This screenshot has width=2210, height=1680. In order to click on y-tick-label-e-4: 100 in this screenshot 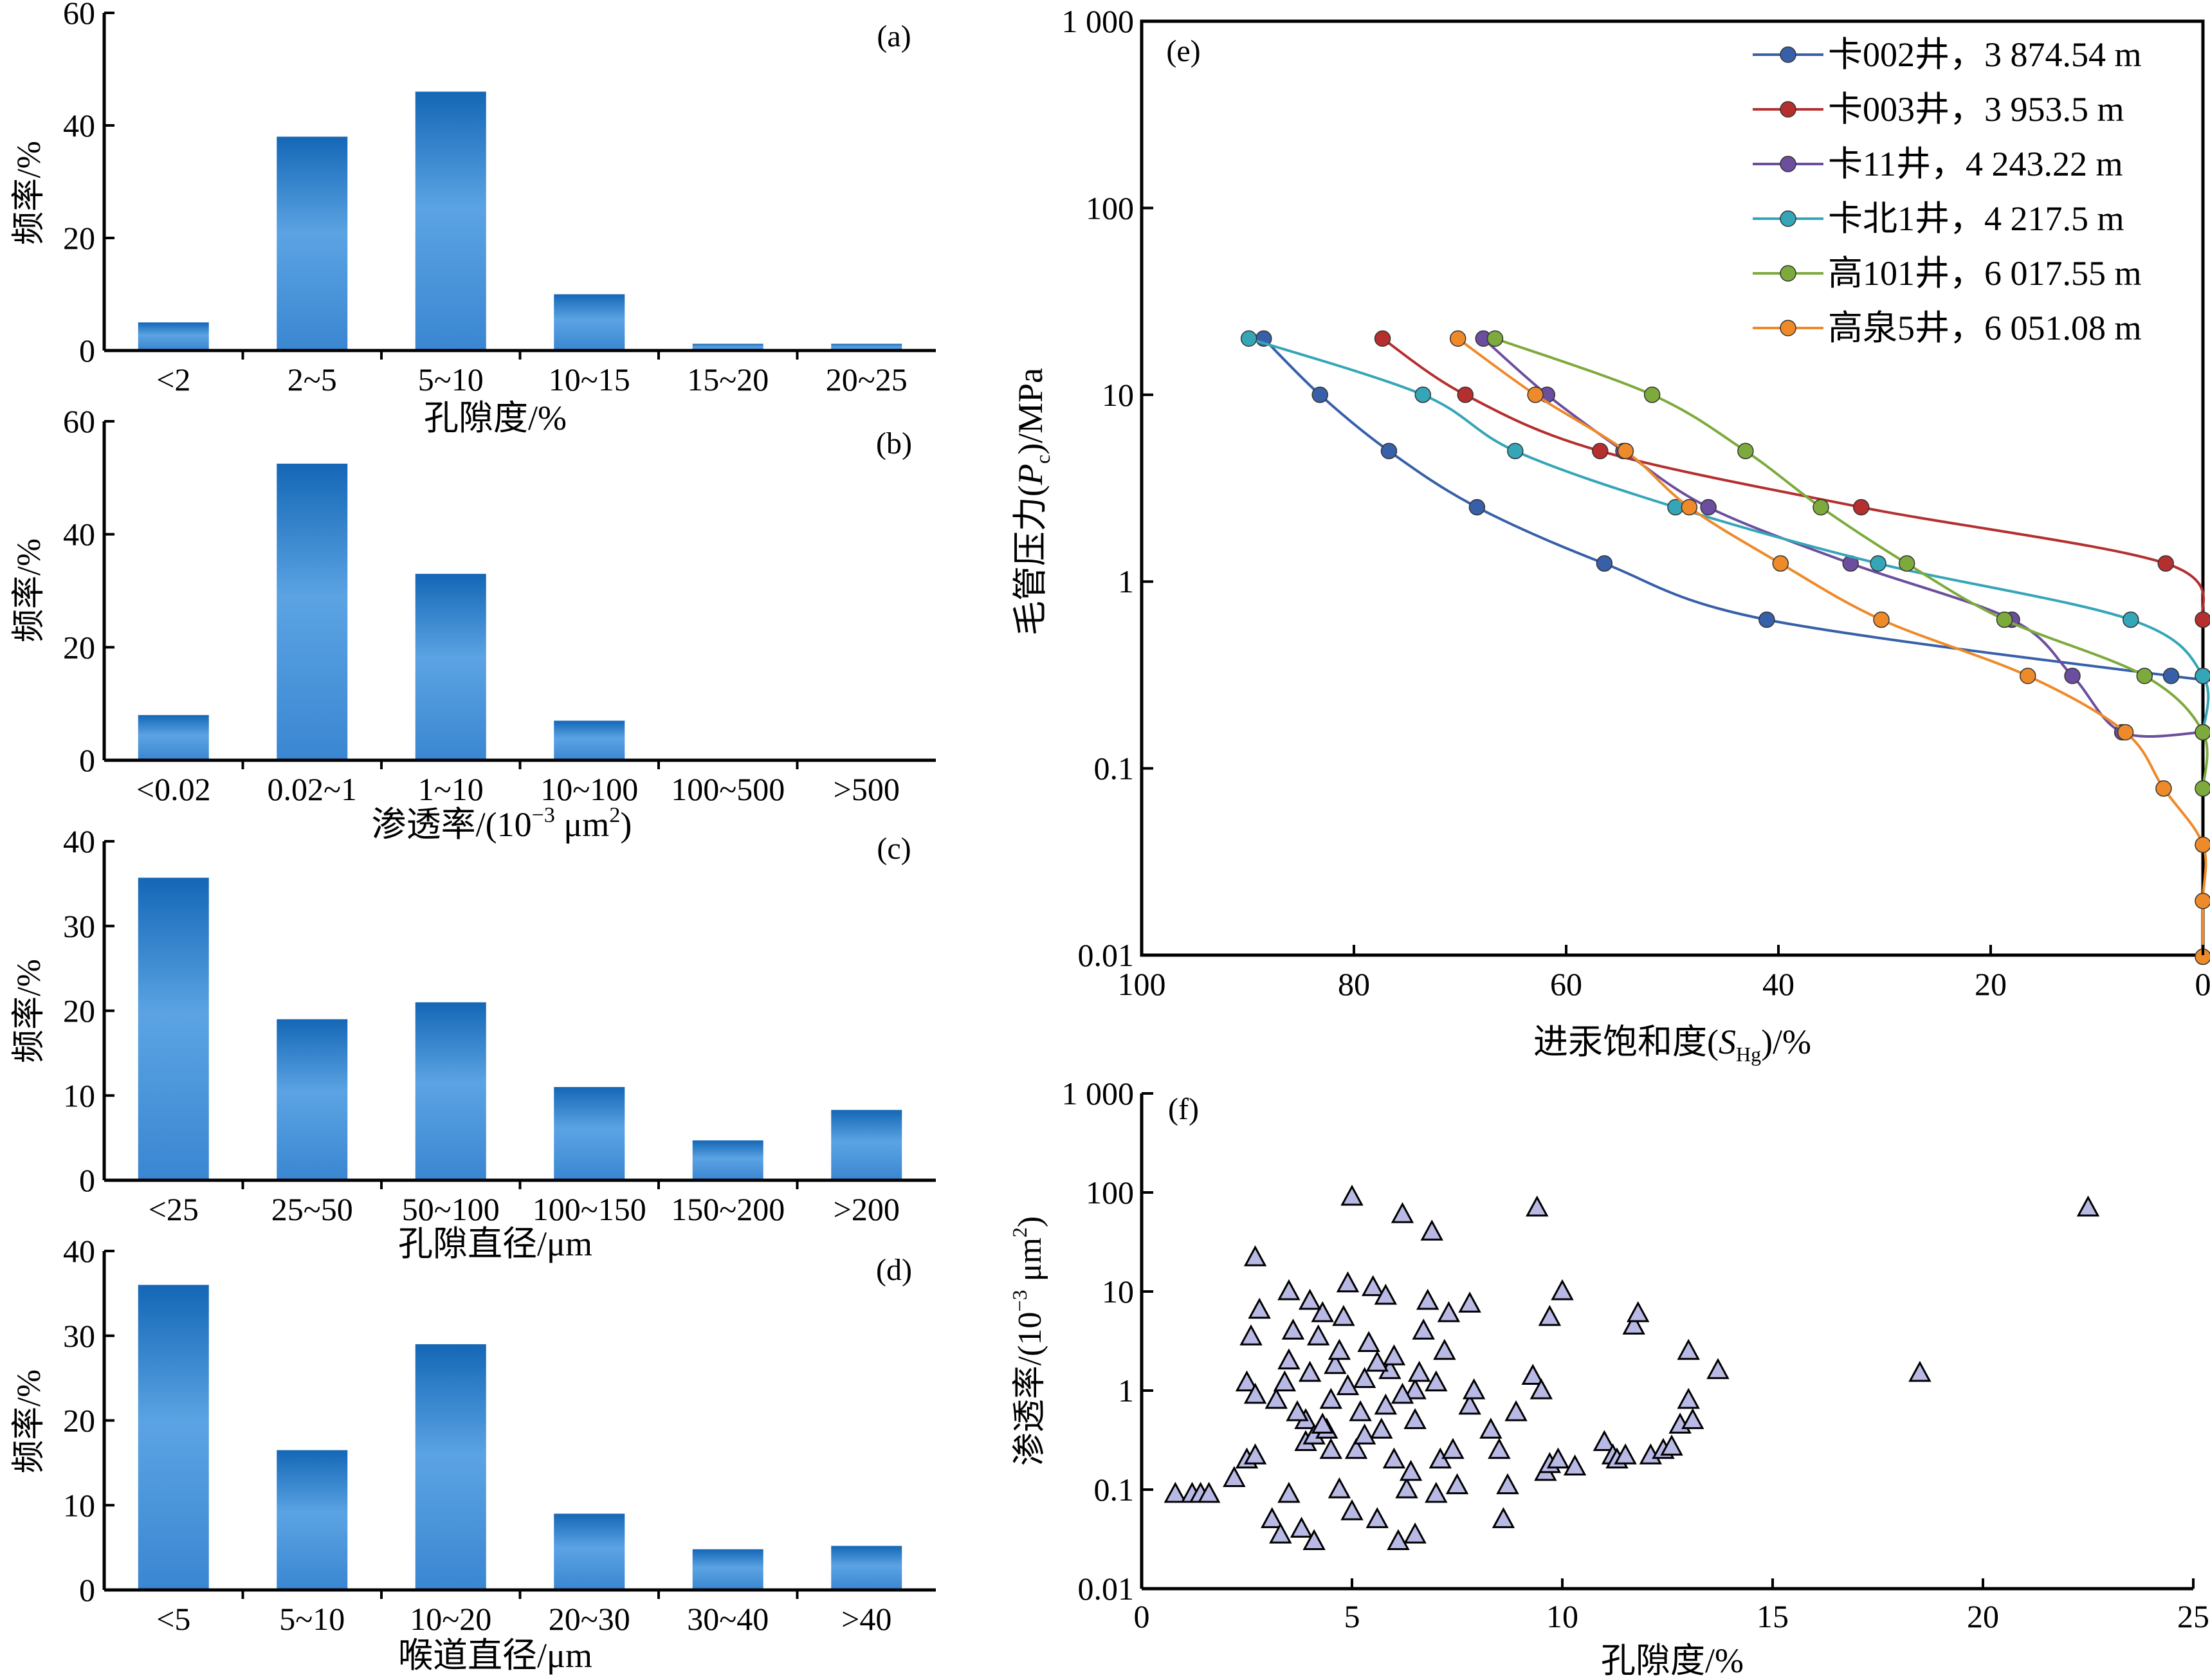, I will do `click(1110, 208)`.